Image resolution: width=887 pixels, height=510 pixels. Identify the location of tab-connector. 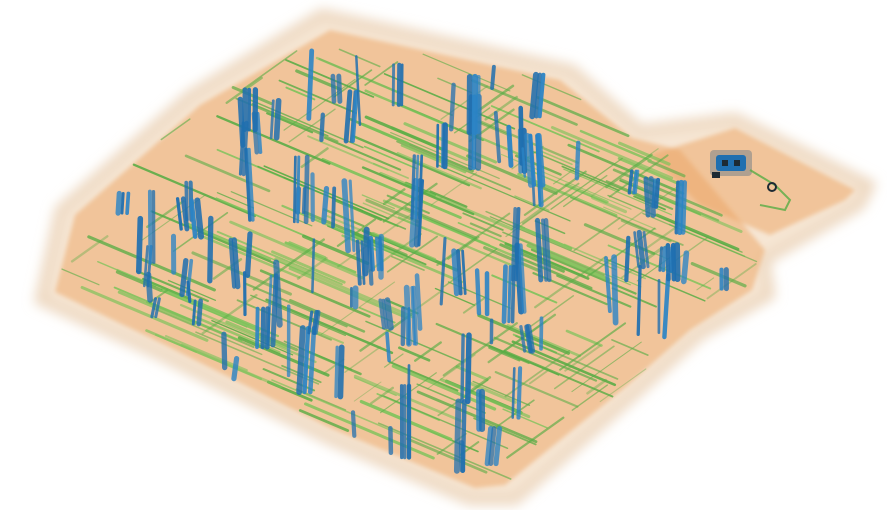
(716, 175).